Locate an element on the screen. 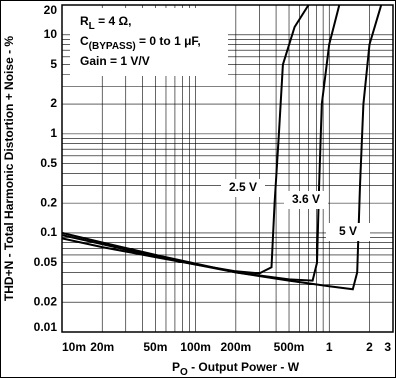 The width and height of the screenshot is (396, 378). y-tick-label: 0.1 is located at coordinates (48, 232).